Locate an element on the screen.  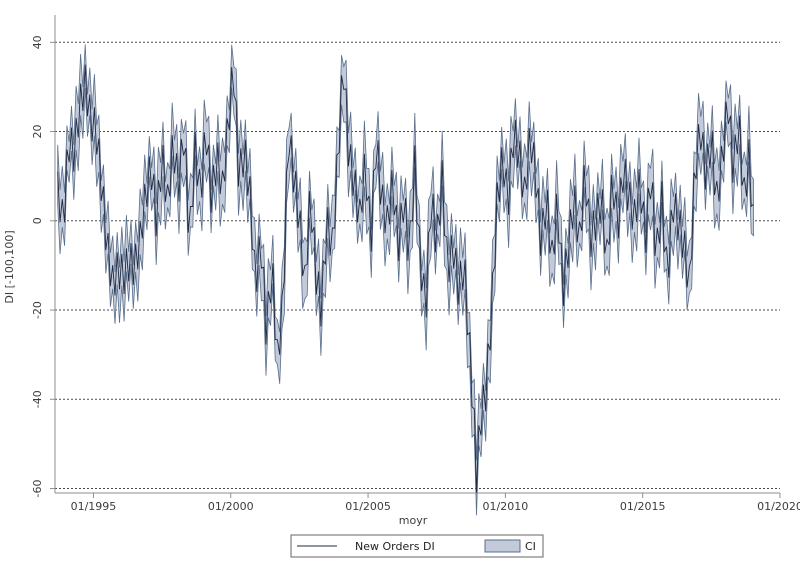
legend-label-series: New Orders DI is located at coordinates (395, 546).